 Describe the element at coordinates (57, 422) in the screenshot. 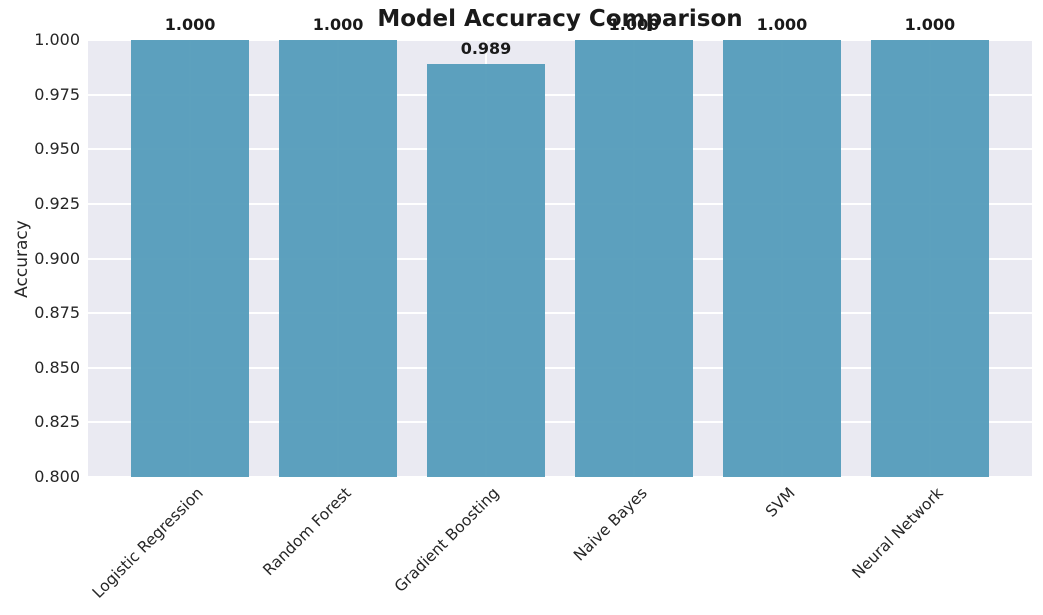

I see `y-tick-label: 0.825` at that location.